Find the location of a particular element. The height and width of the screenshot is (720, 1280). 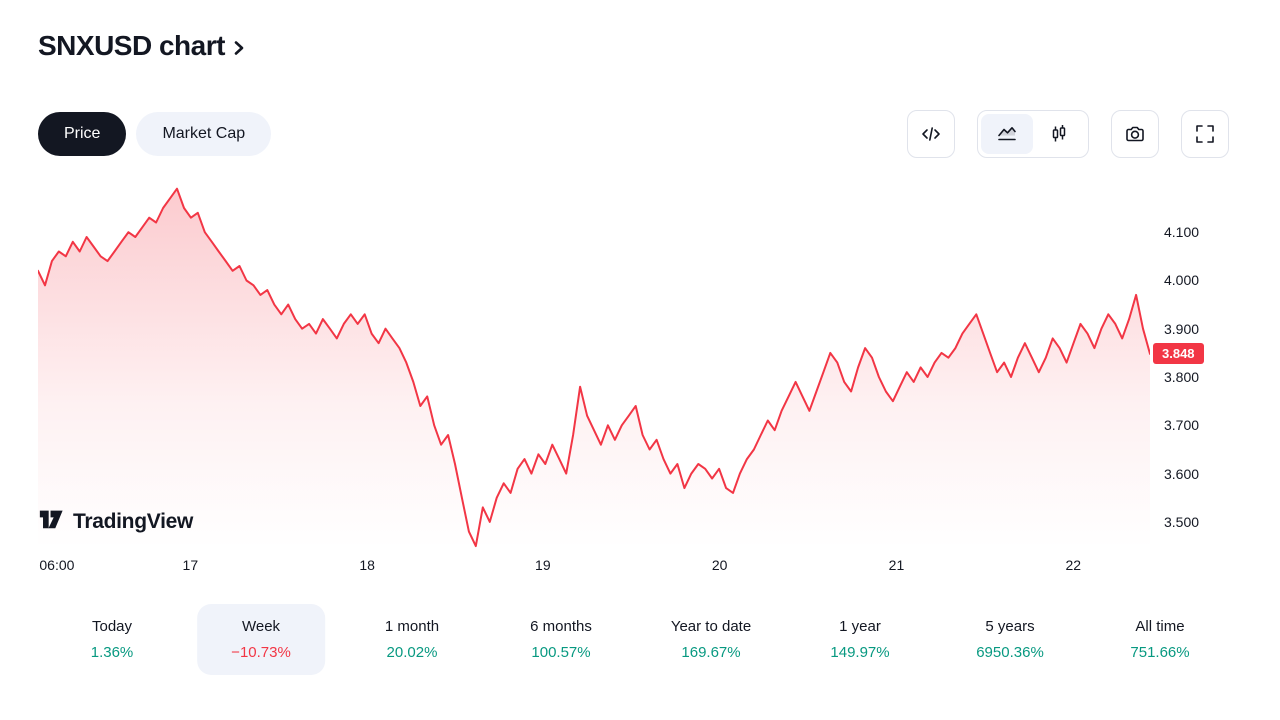

period-change-value: 1.36% is located at coordinates (112, 652).